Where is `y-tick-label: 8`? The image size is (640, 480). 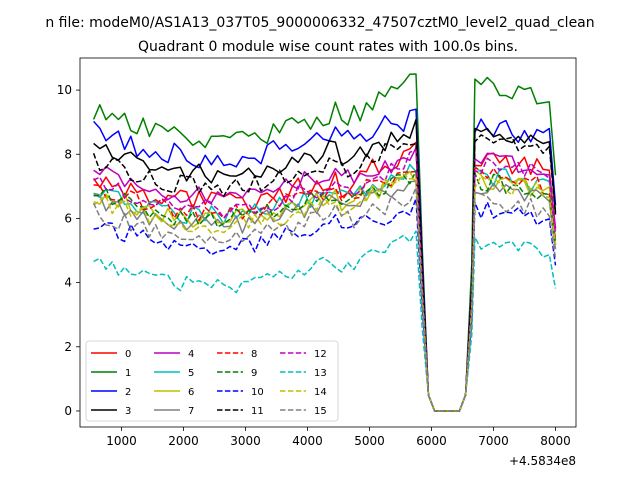 y-tick-label: 8 is located at coordinates (68, 154).